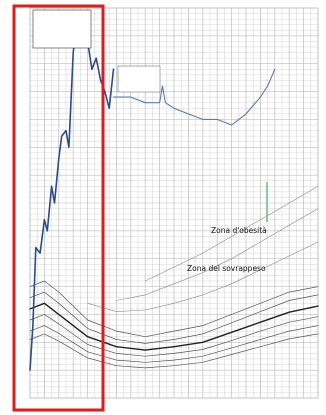  I want to click on vertical-marker, so click(267, 202).